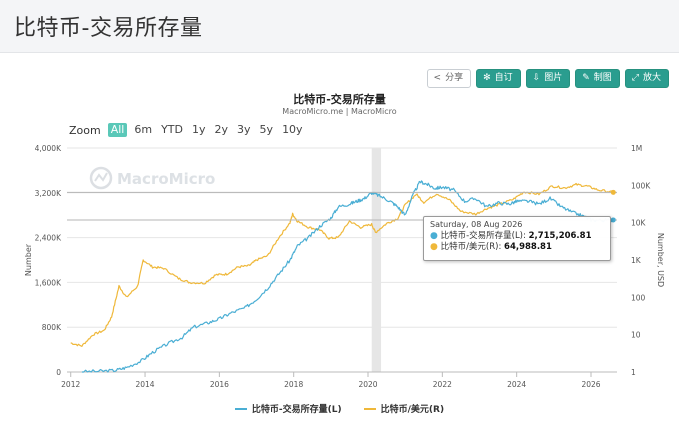 This screenshot has height=425, width=679. I want to click on share-button: < 分享, so click(449, 78).